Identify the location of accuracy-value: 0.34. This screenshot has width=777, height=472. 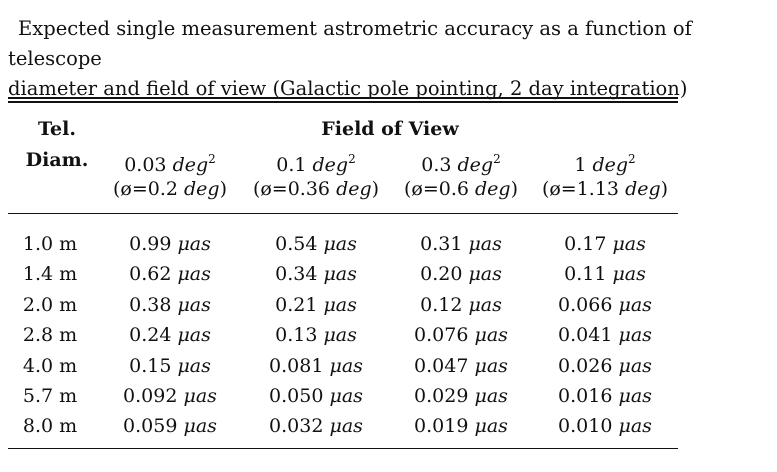
(296, 274).